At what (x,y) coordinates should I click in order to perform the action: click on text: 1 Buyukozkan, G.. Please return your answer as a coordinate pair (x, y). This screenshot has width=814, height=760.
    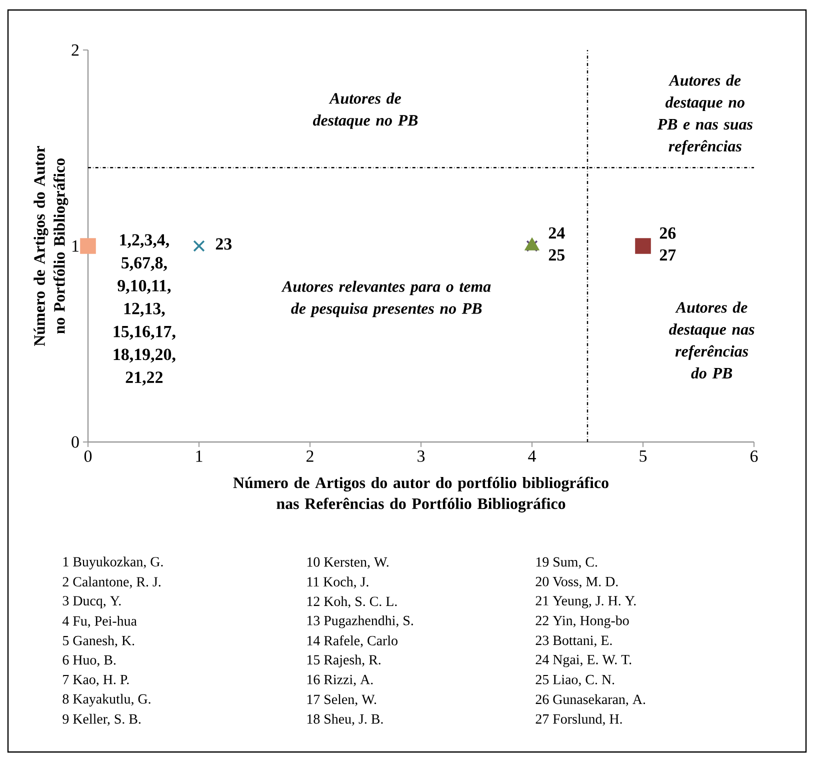
    Looking at the image, I should click on (113, 563).